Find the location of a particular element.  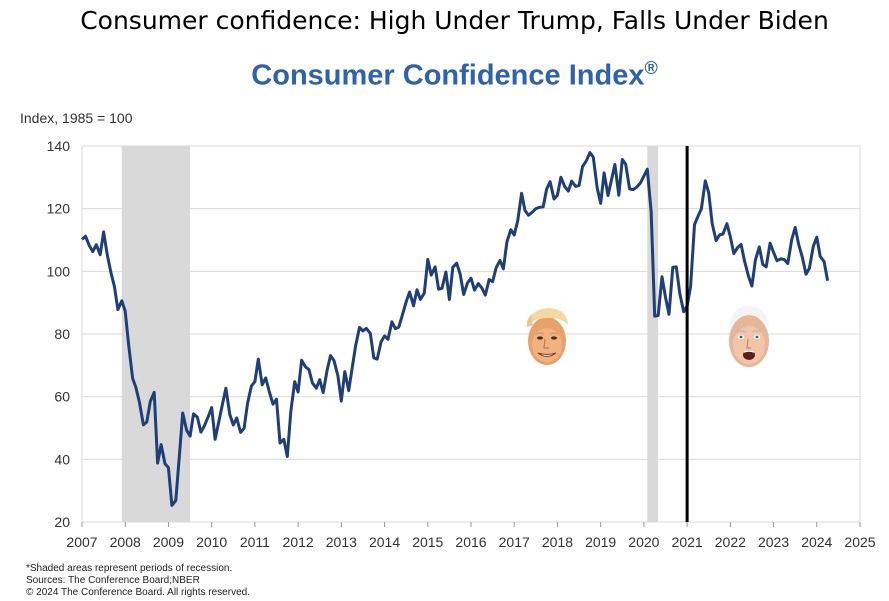

x-tick-label: 2008 is located at coordinates (125, 542).